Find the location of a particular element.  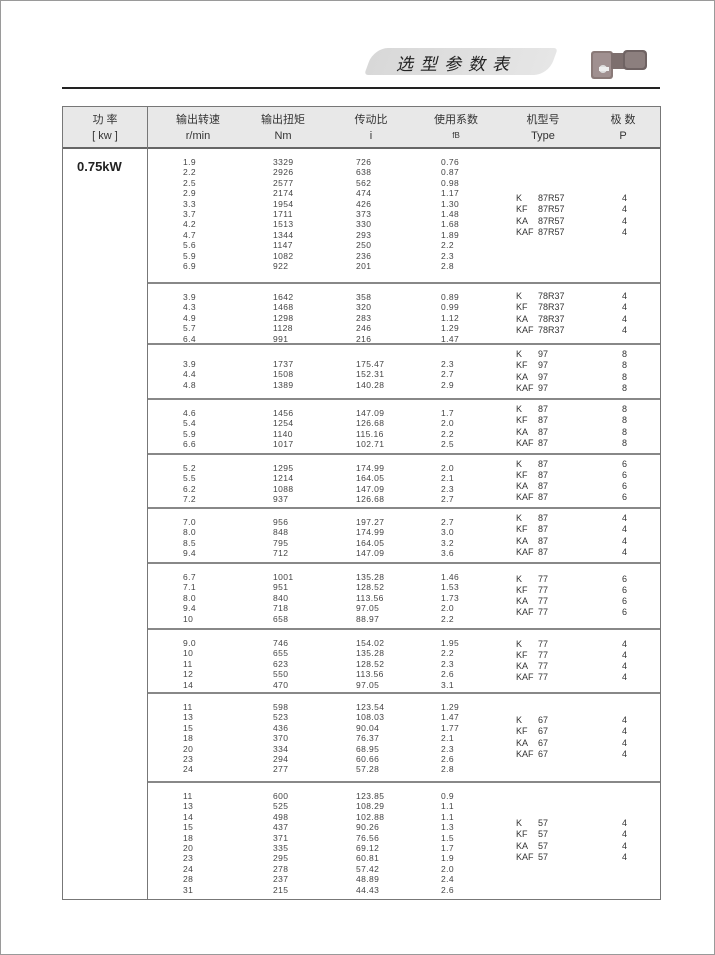

torque-cell: 1468 is located at coordinates (283, 307).